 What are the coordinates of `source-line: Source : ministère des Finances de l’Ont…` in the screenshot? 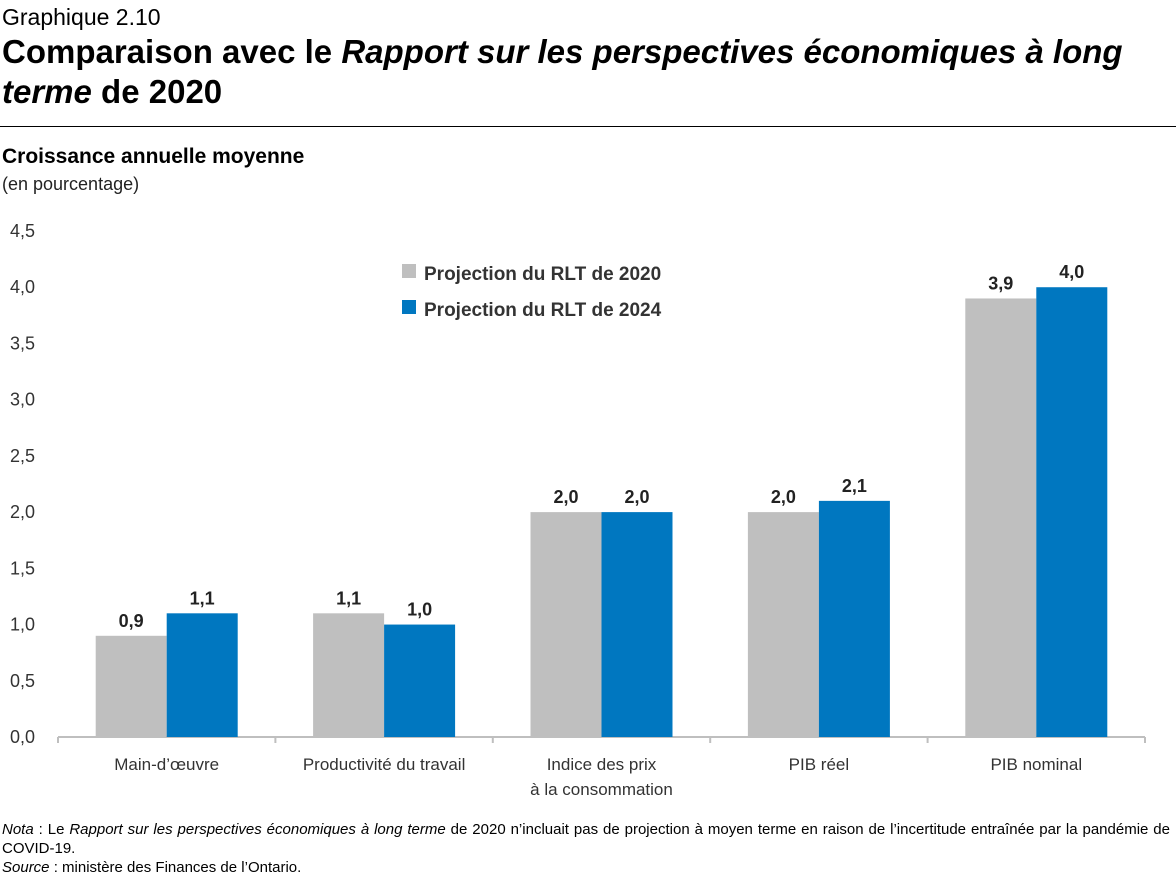 It's located at (586, 867).